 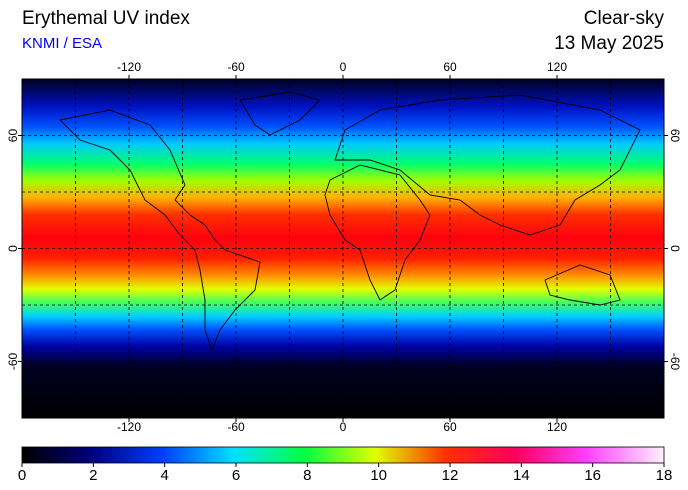 I want to click on colorbar-tick-label: 6, so click(x=236, y=475).